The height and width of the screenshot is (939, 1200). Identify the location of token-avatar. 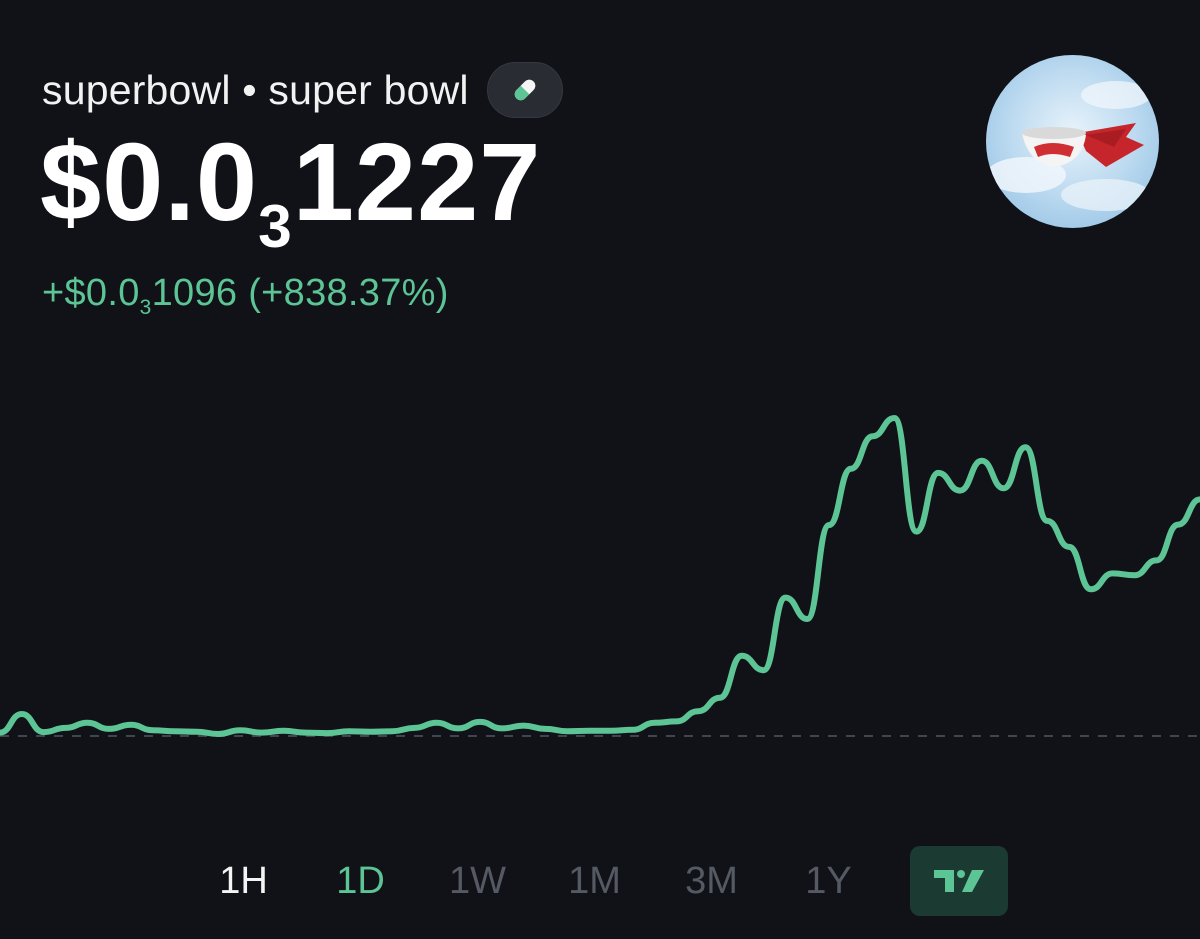
(1072, 141).